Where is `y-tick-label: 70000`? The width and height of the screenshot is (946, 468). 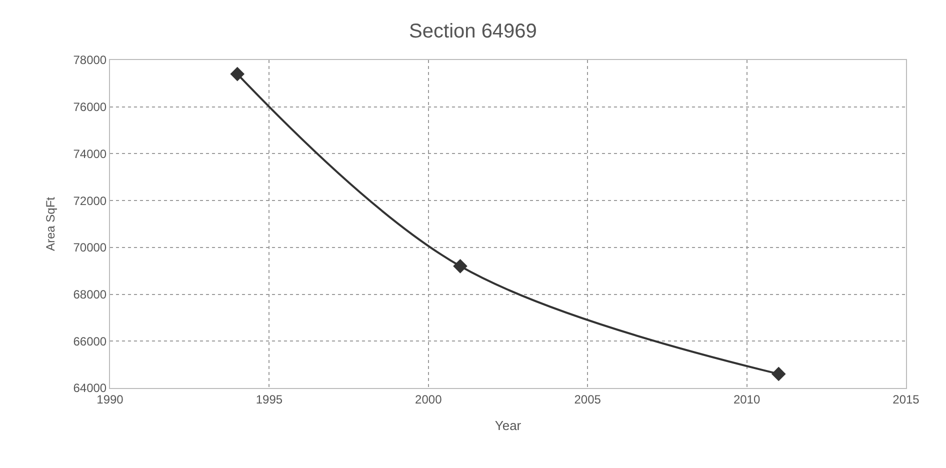
y-tick-label: 70000 is located at coordinates (90, 247).